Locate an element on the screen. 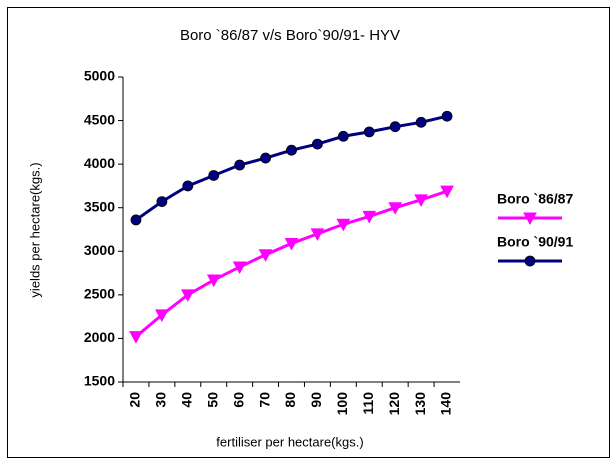 This screenshot has width=616, height=465. x-tick-label: 110 is located at coordinates (368, 403).